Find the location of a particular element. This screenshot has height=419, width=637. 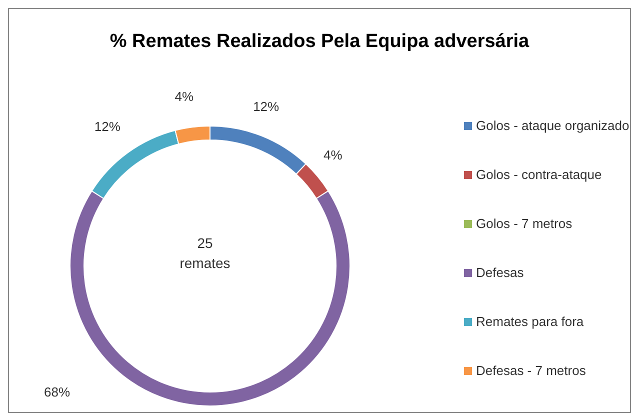

legend-label: Defesas is located at coordinates (500, 272).